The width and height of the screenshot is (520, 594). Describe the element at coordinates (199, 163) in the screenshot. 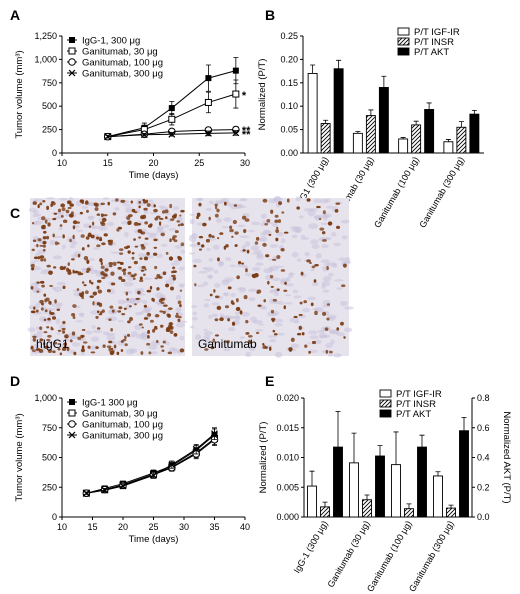

I see `x-tick-label: 25` at that location.